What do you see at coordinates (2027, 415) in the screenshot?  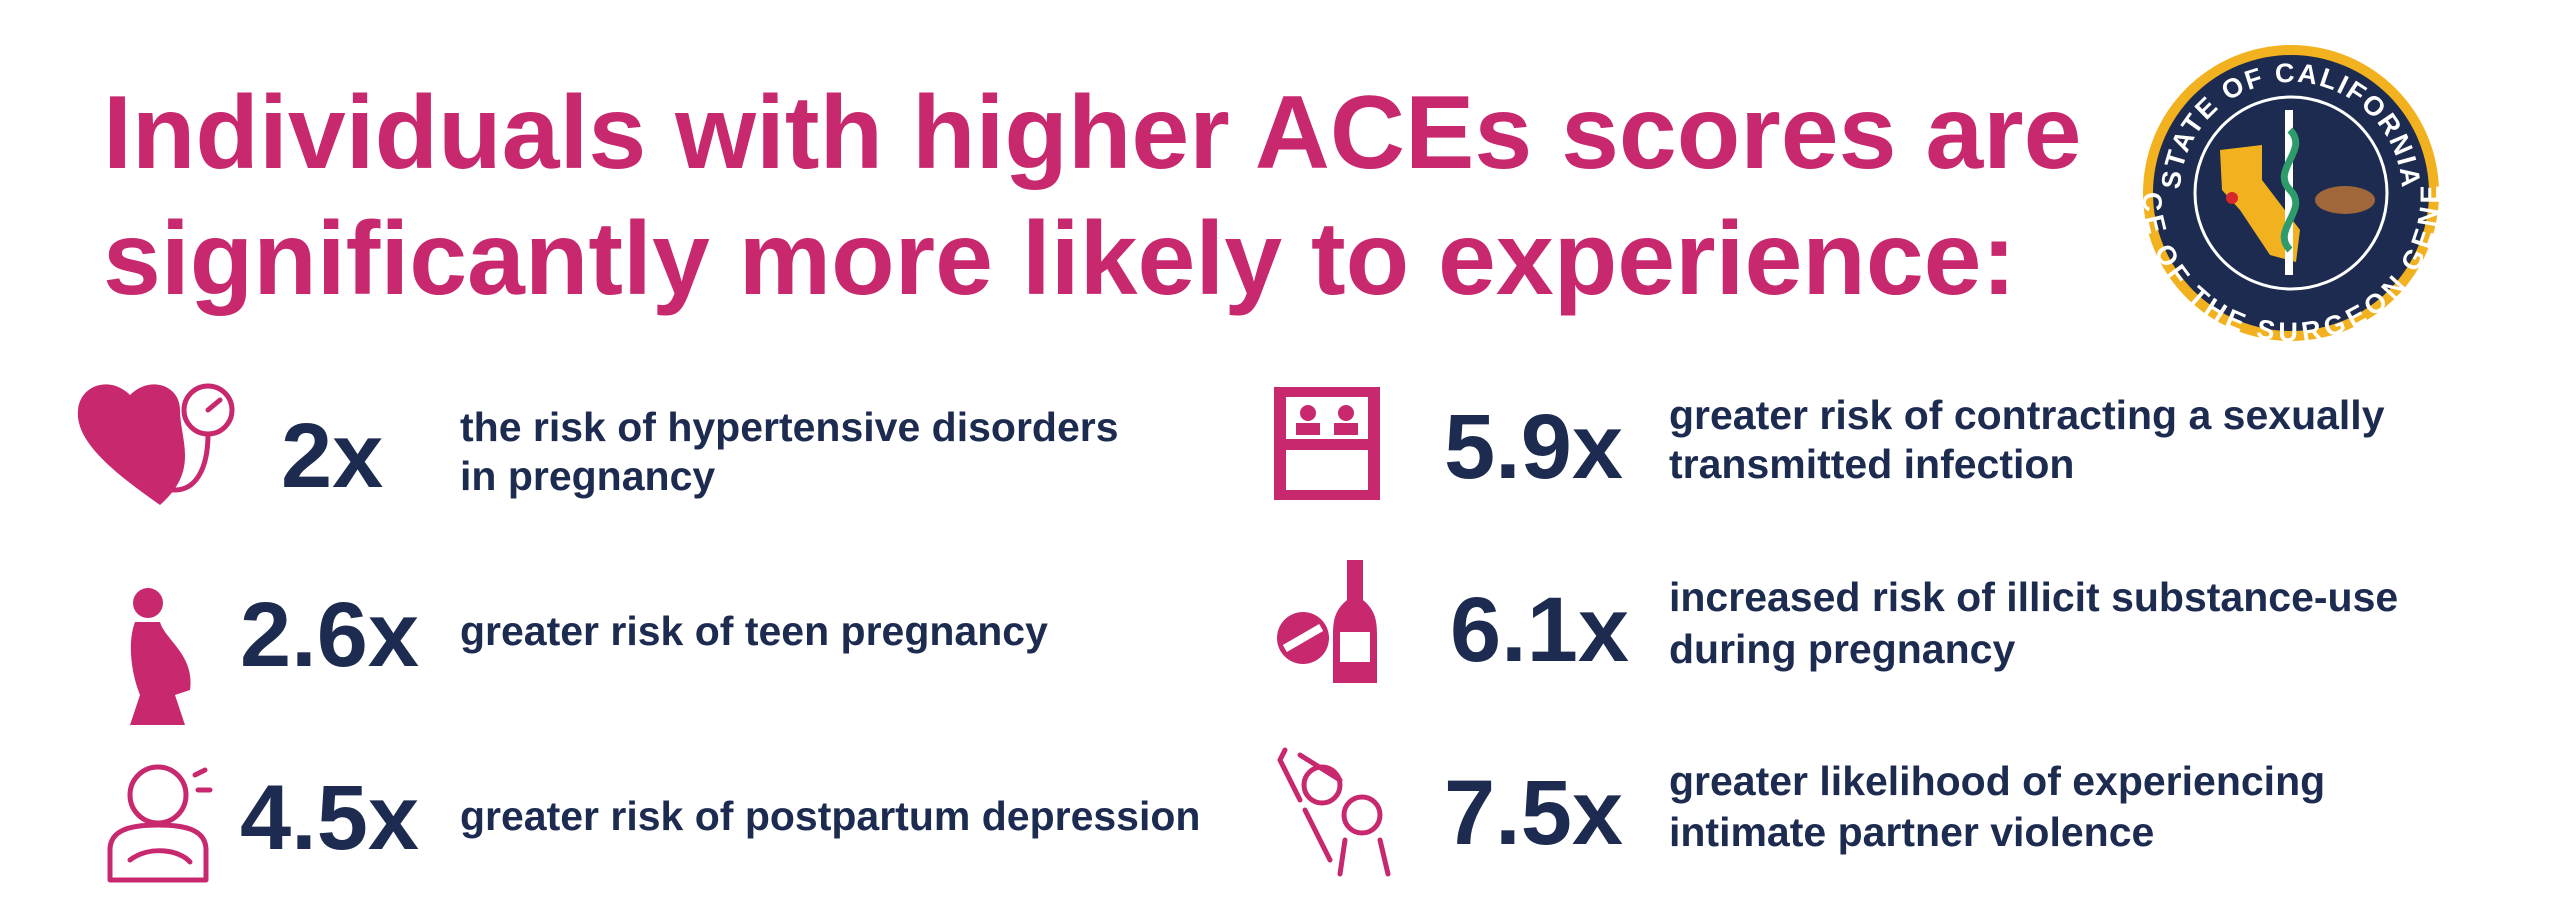 I see `stat-description: greater risk of contracting a sexually` at bounding box center [2027, 415].